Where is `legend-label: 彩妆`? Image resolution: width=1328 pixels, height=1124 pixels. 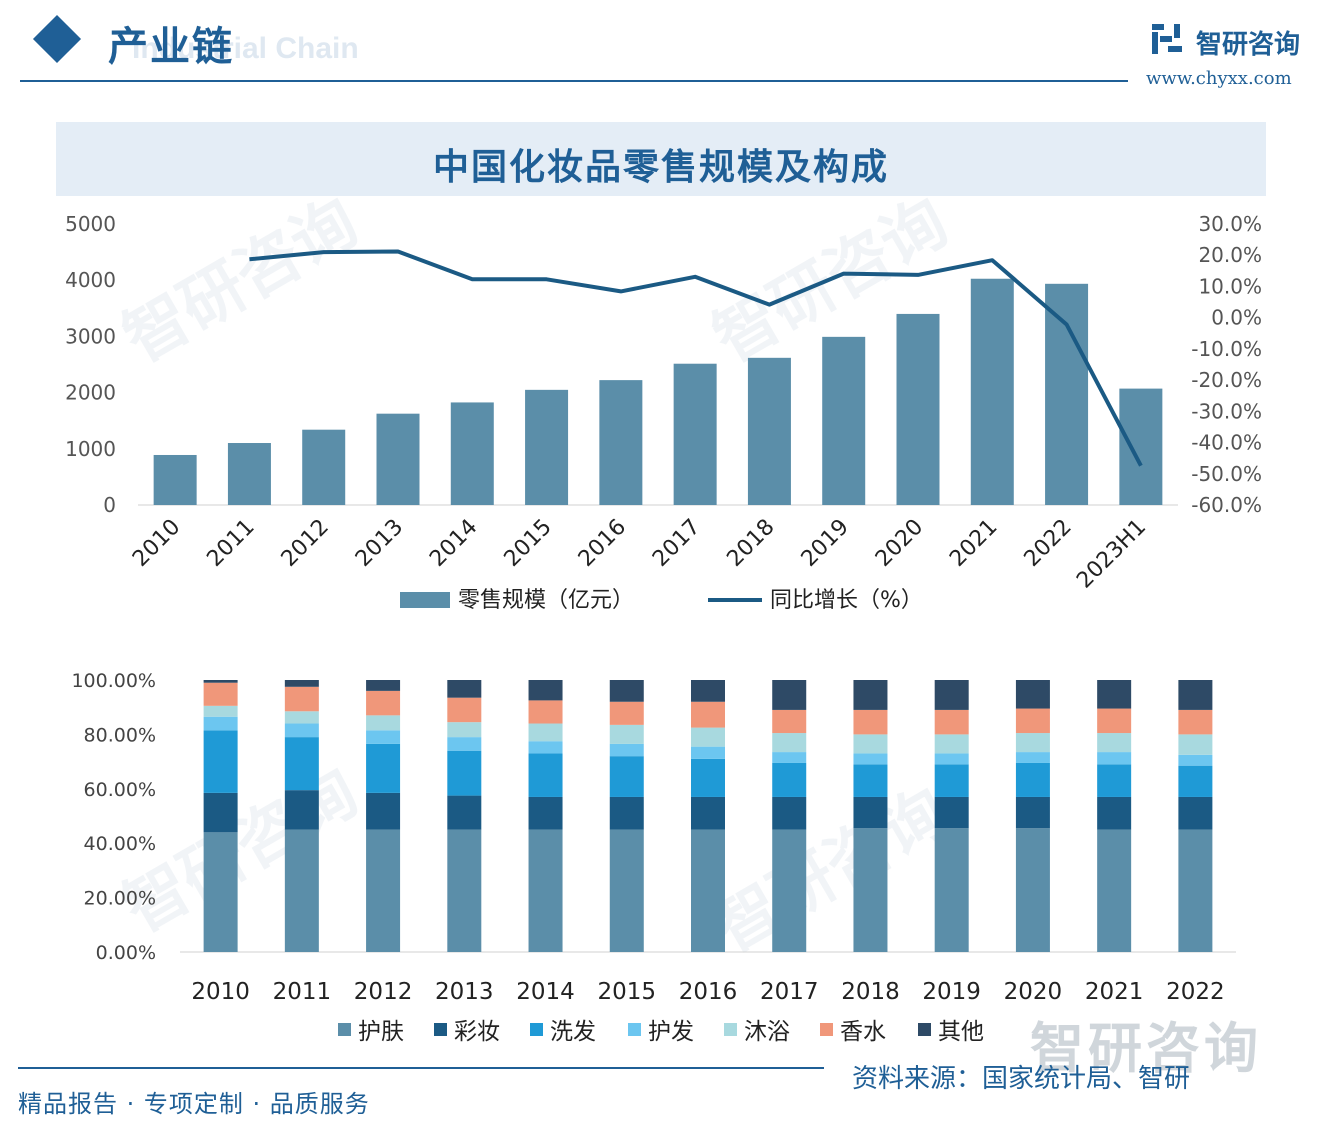 legend-label: 彩妆 is located at coordinates (477, 1032).